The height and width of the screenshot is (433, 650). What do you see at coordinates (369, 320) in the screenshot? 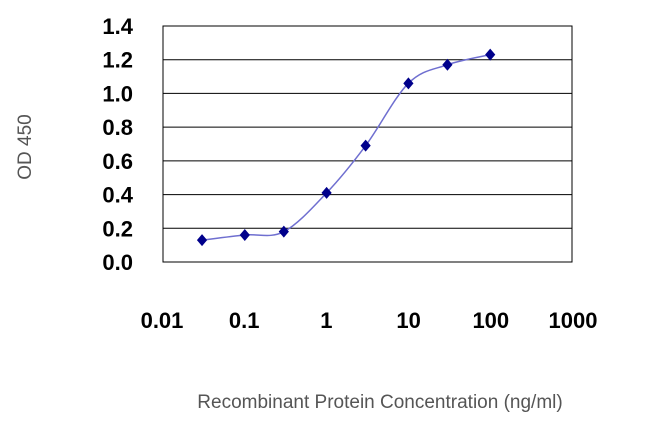
I see `x-axis-ticks: 0.01 0.1 1 10 100 1000` at bounding box center [369, 320].